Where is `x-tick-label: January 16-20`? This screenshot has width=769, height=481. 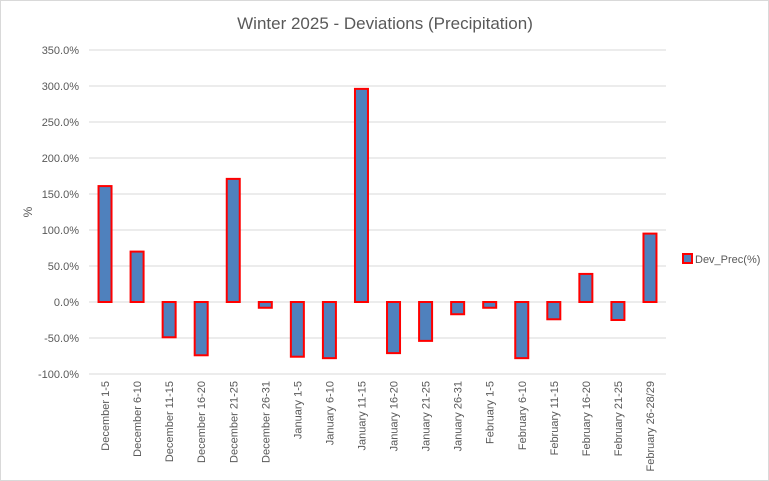 x-tick-label: January 16-20 is located at coordinates (395, 416).